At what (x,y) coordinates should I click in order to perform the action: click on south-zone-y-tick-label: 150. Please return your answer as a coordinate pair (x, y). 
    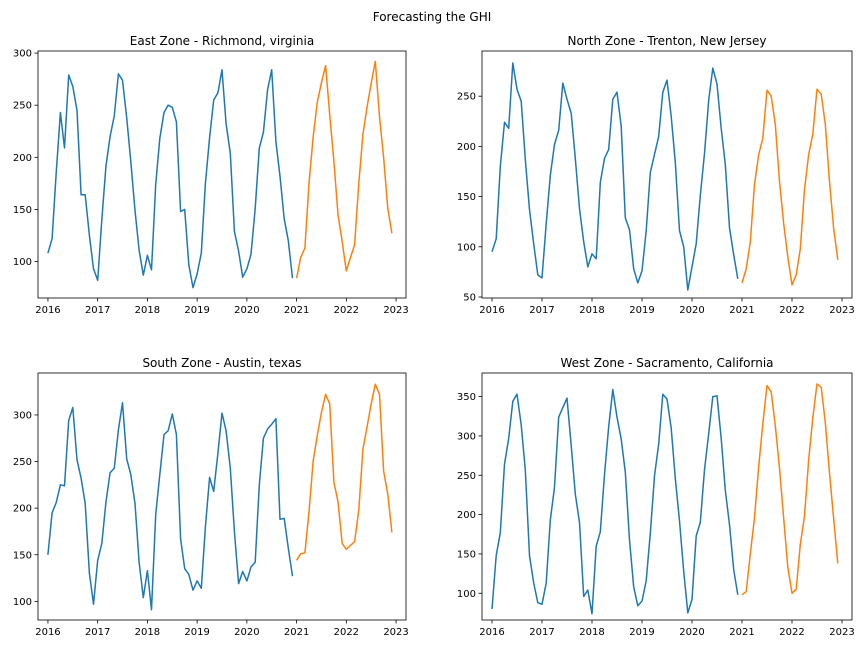
    Looking at the image, I should click on (22, 555).